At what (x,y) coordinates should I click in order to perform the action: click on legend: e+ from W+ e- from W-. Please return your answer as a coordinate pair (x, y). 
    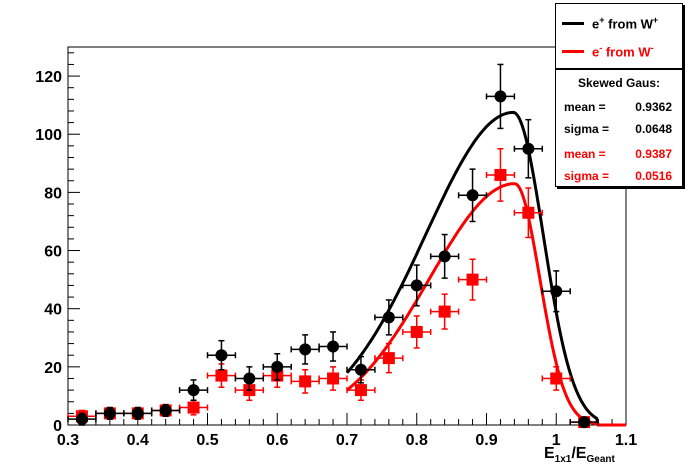
    Looking at the image, I should click on (619, 36).